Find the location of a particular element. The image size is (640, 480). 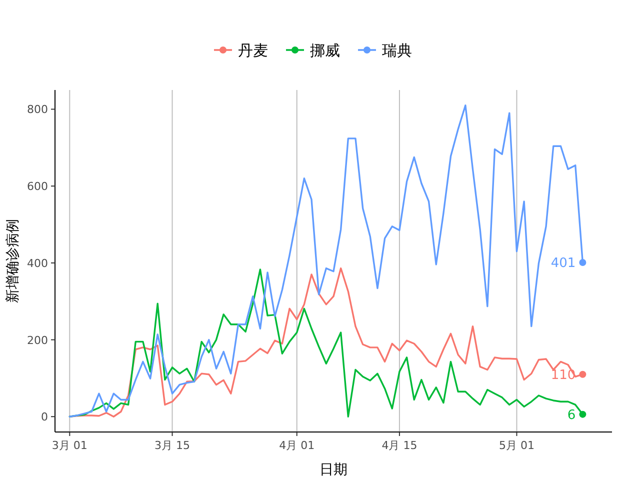

x-tick-label: 4月 01 is located at coordinates (297, 445).